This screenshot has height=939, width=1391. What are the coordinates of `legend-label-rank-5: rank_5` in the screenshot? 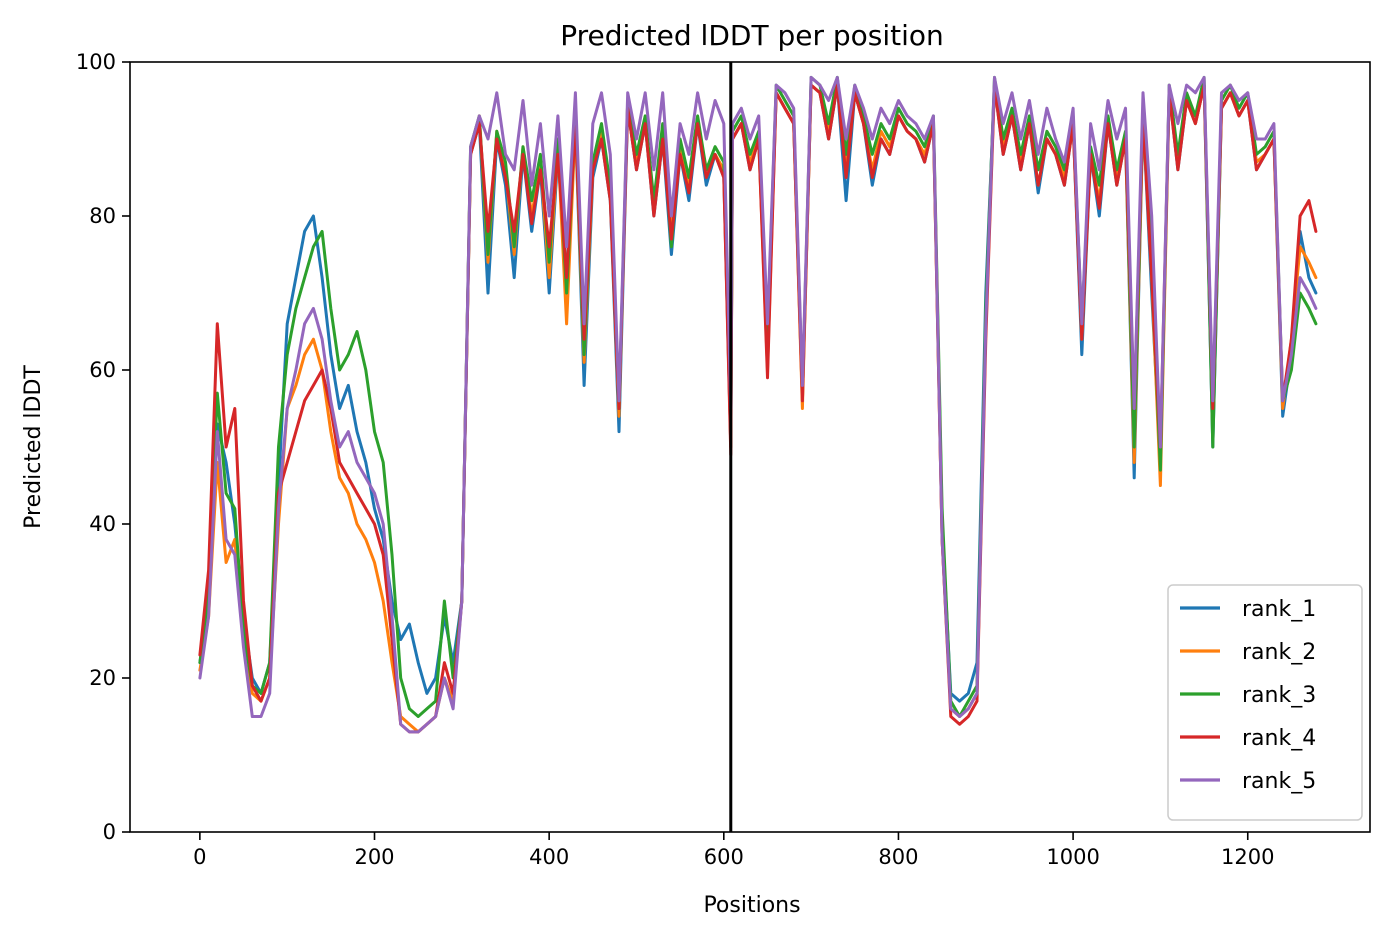 It's located at (1279, 781).